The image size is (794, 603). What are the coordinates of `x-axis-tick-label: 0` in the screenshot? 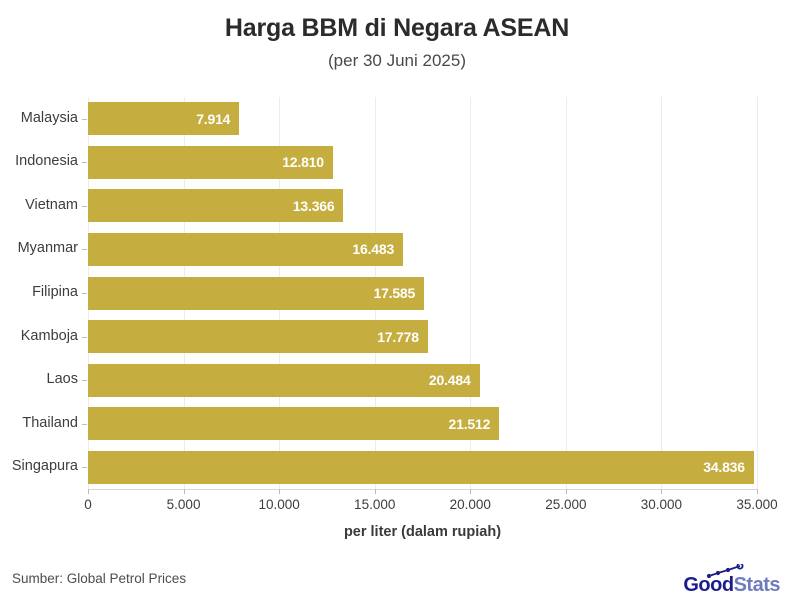 It's located at (88, 504).